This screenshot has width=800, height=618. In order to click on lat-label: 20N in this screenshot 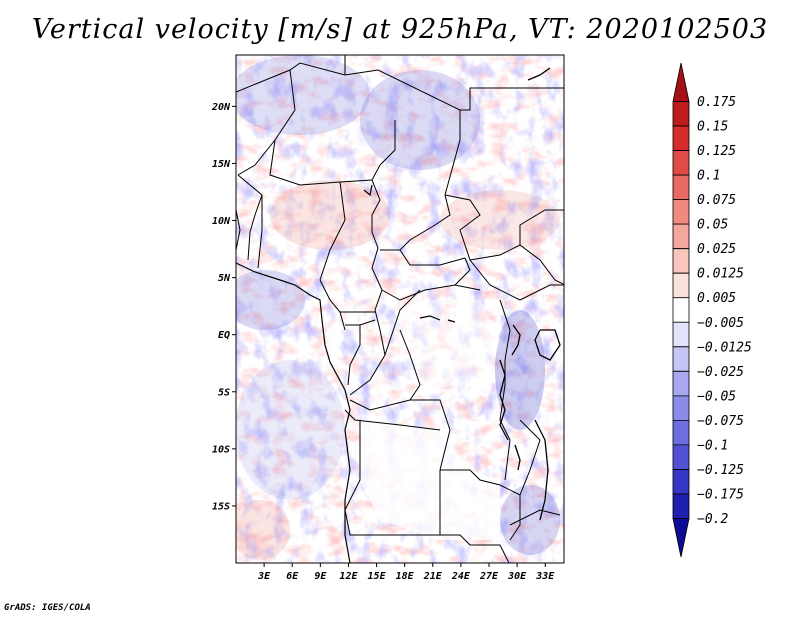, I will do `click(221, 107)`.